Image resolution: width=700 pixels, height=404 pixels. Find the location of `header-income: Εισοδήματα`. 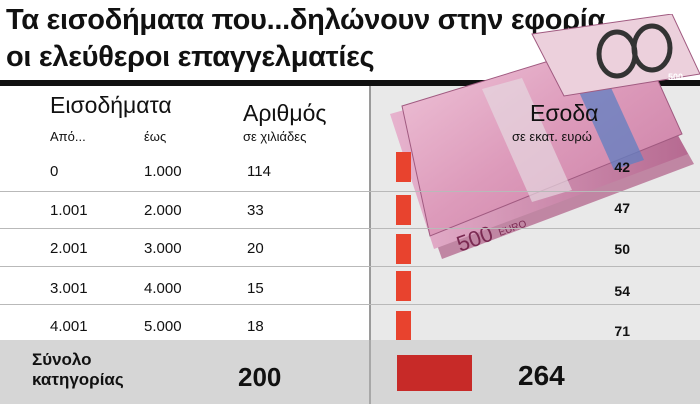

header-income: Εισοδήματα is located at coordinates (111, 105).